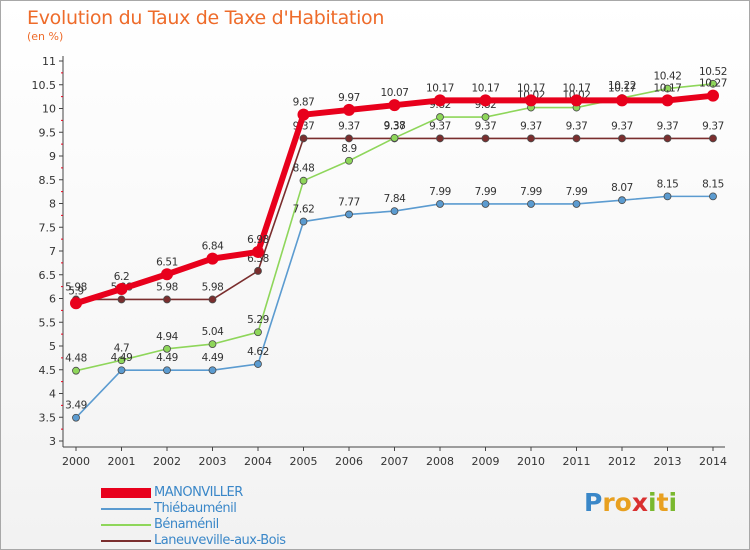 The width and height of the screenshot is (750, 550). I want to click on legend-label: Laneuveville-aux-Bois, so click(220, 540).